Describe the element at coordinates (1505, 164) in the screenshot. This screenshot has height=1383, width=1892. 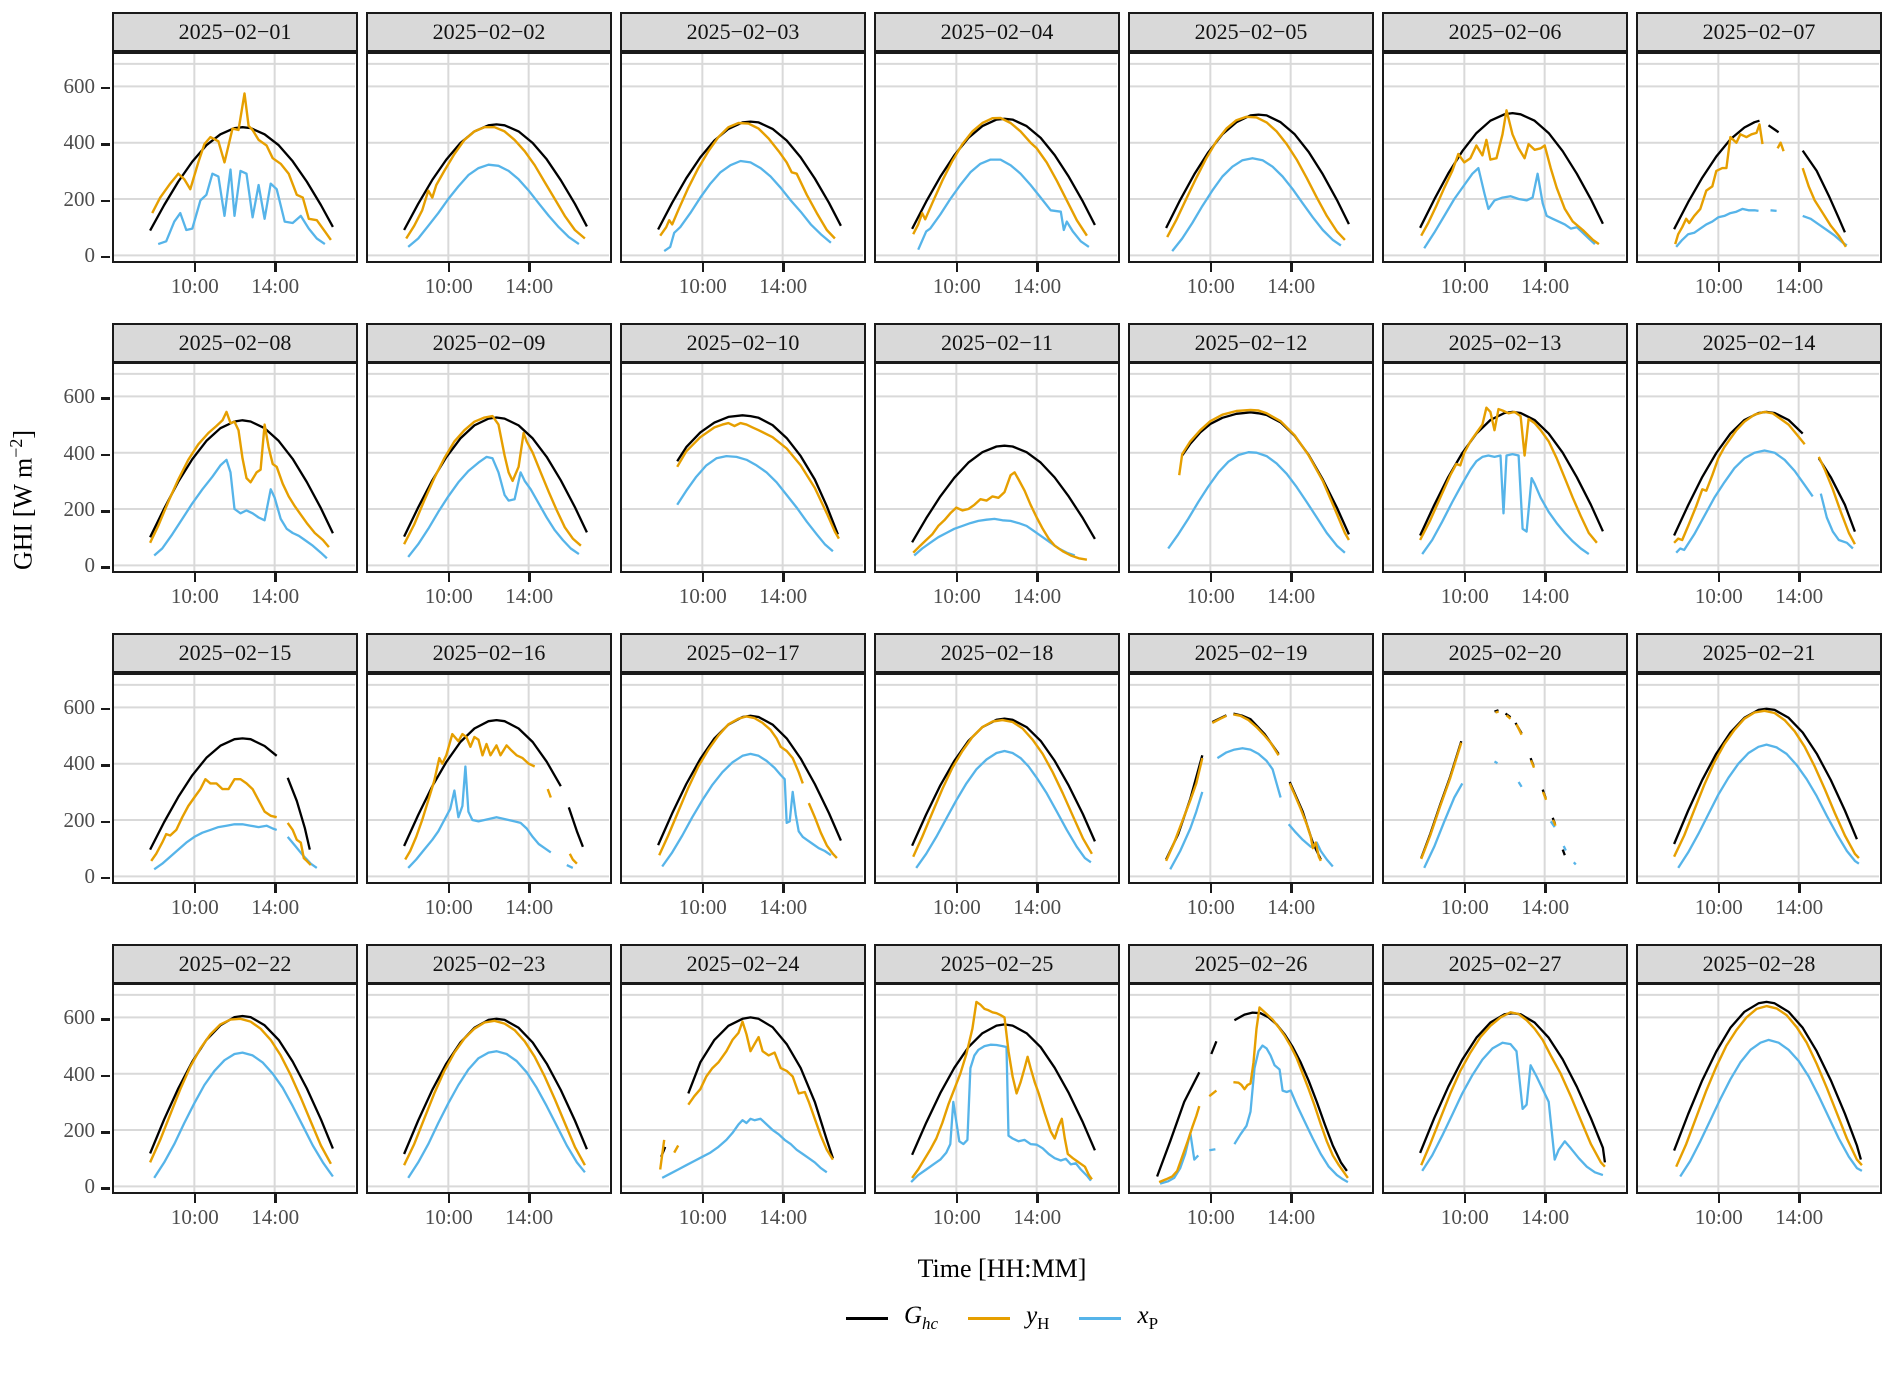
I see `facet-cell: 2025−02−06 10:00 14:00` at that location.